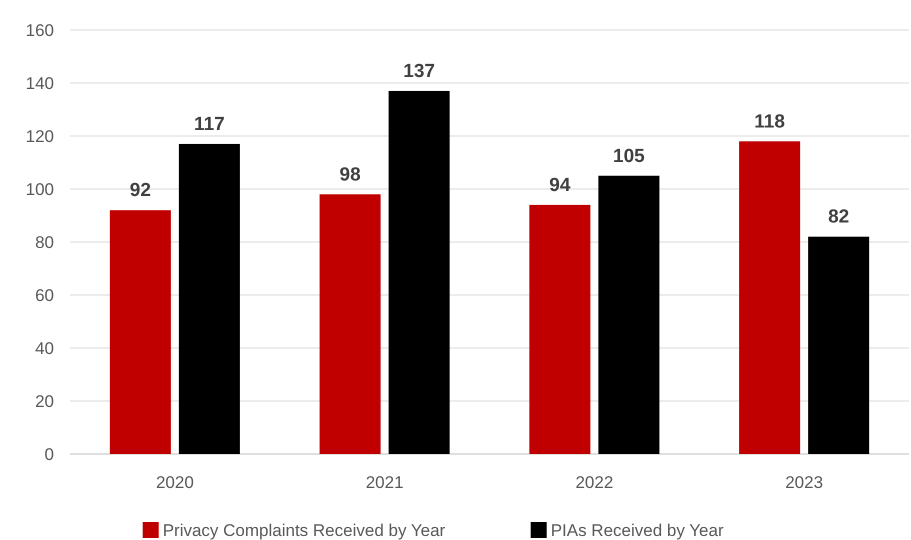 This screenshot has height=540, width=911. I want to click on data-label: 92, so click(140, 191).